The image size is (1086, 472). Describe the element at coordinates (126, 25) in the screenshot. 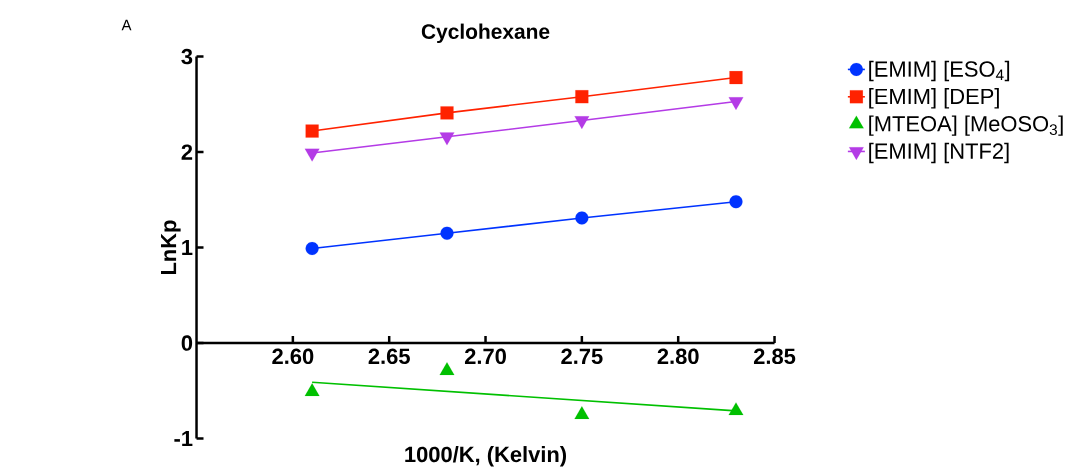

I see `text: A` at that location.